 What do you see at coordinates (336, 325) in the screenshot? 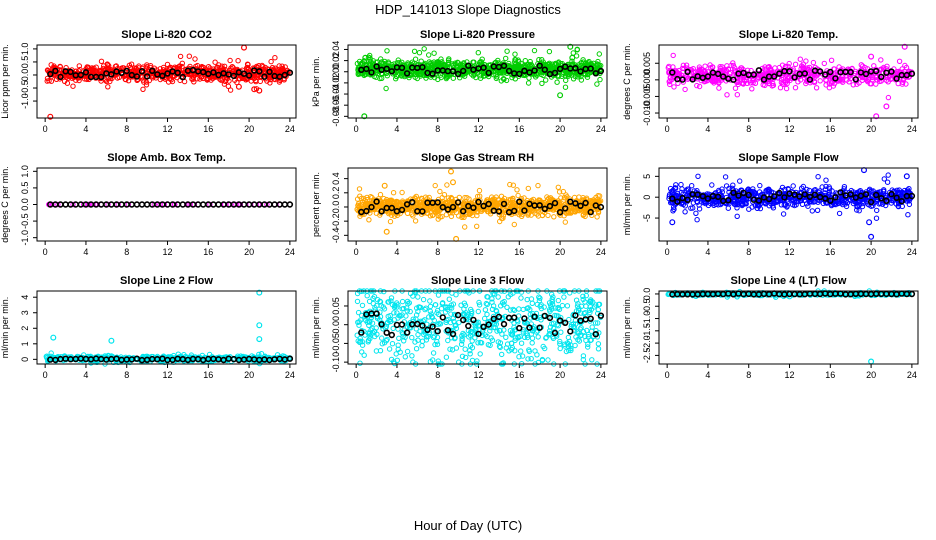
I see `y-tick-label: 0.00` at bounding box center [336, 325].